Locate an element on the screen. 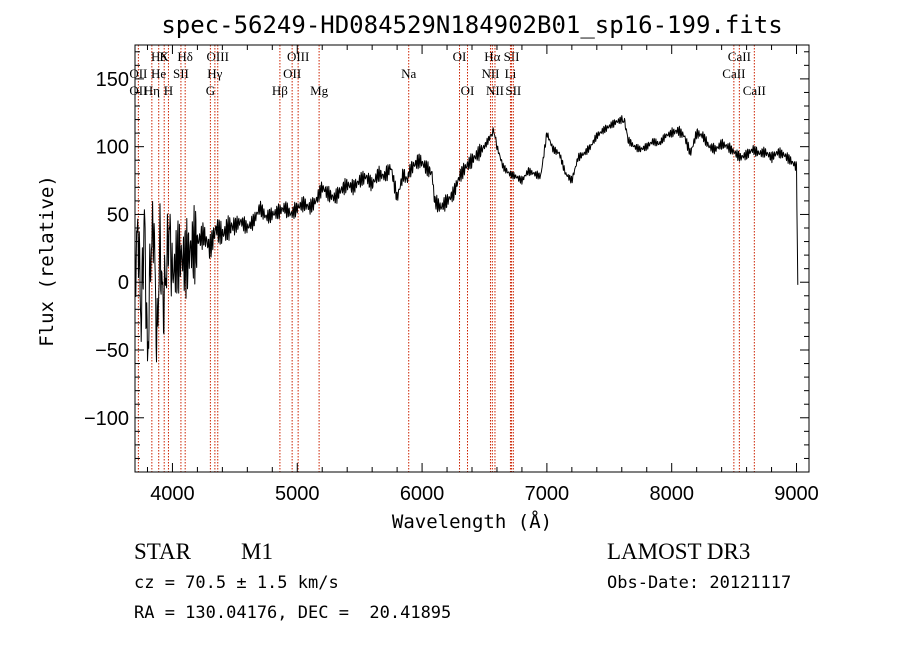  spectral-line-label: Mg is located at coordinates (319, 90).